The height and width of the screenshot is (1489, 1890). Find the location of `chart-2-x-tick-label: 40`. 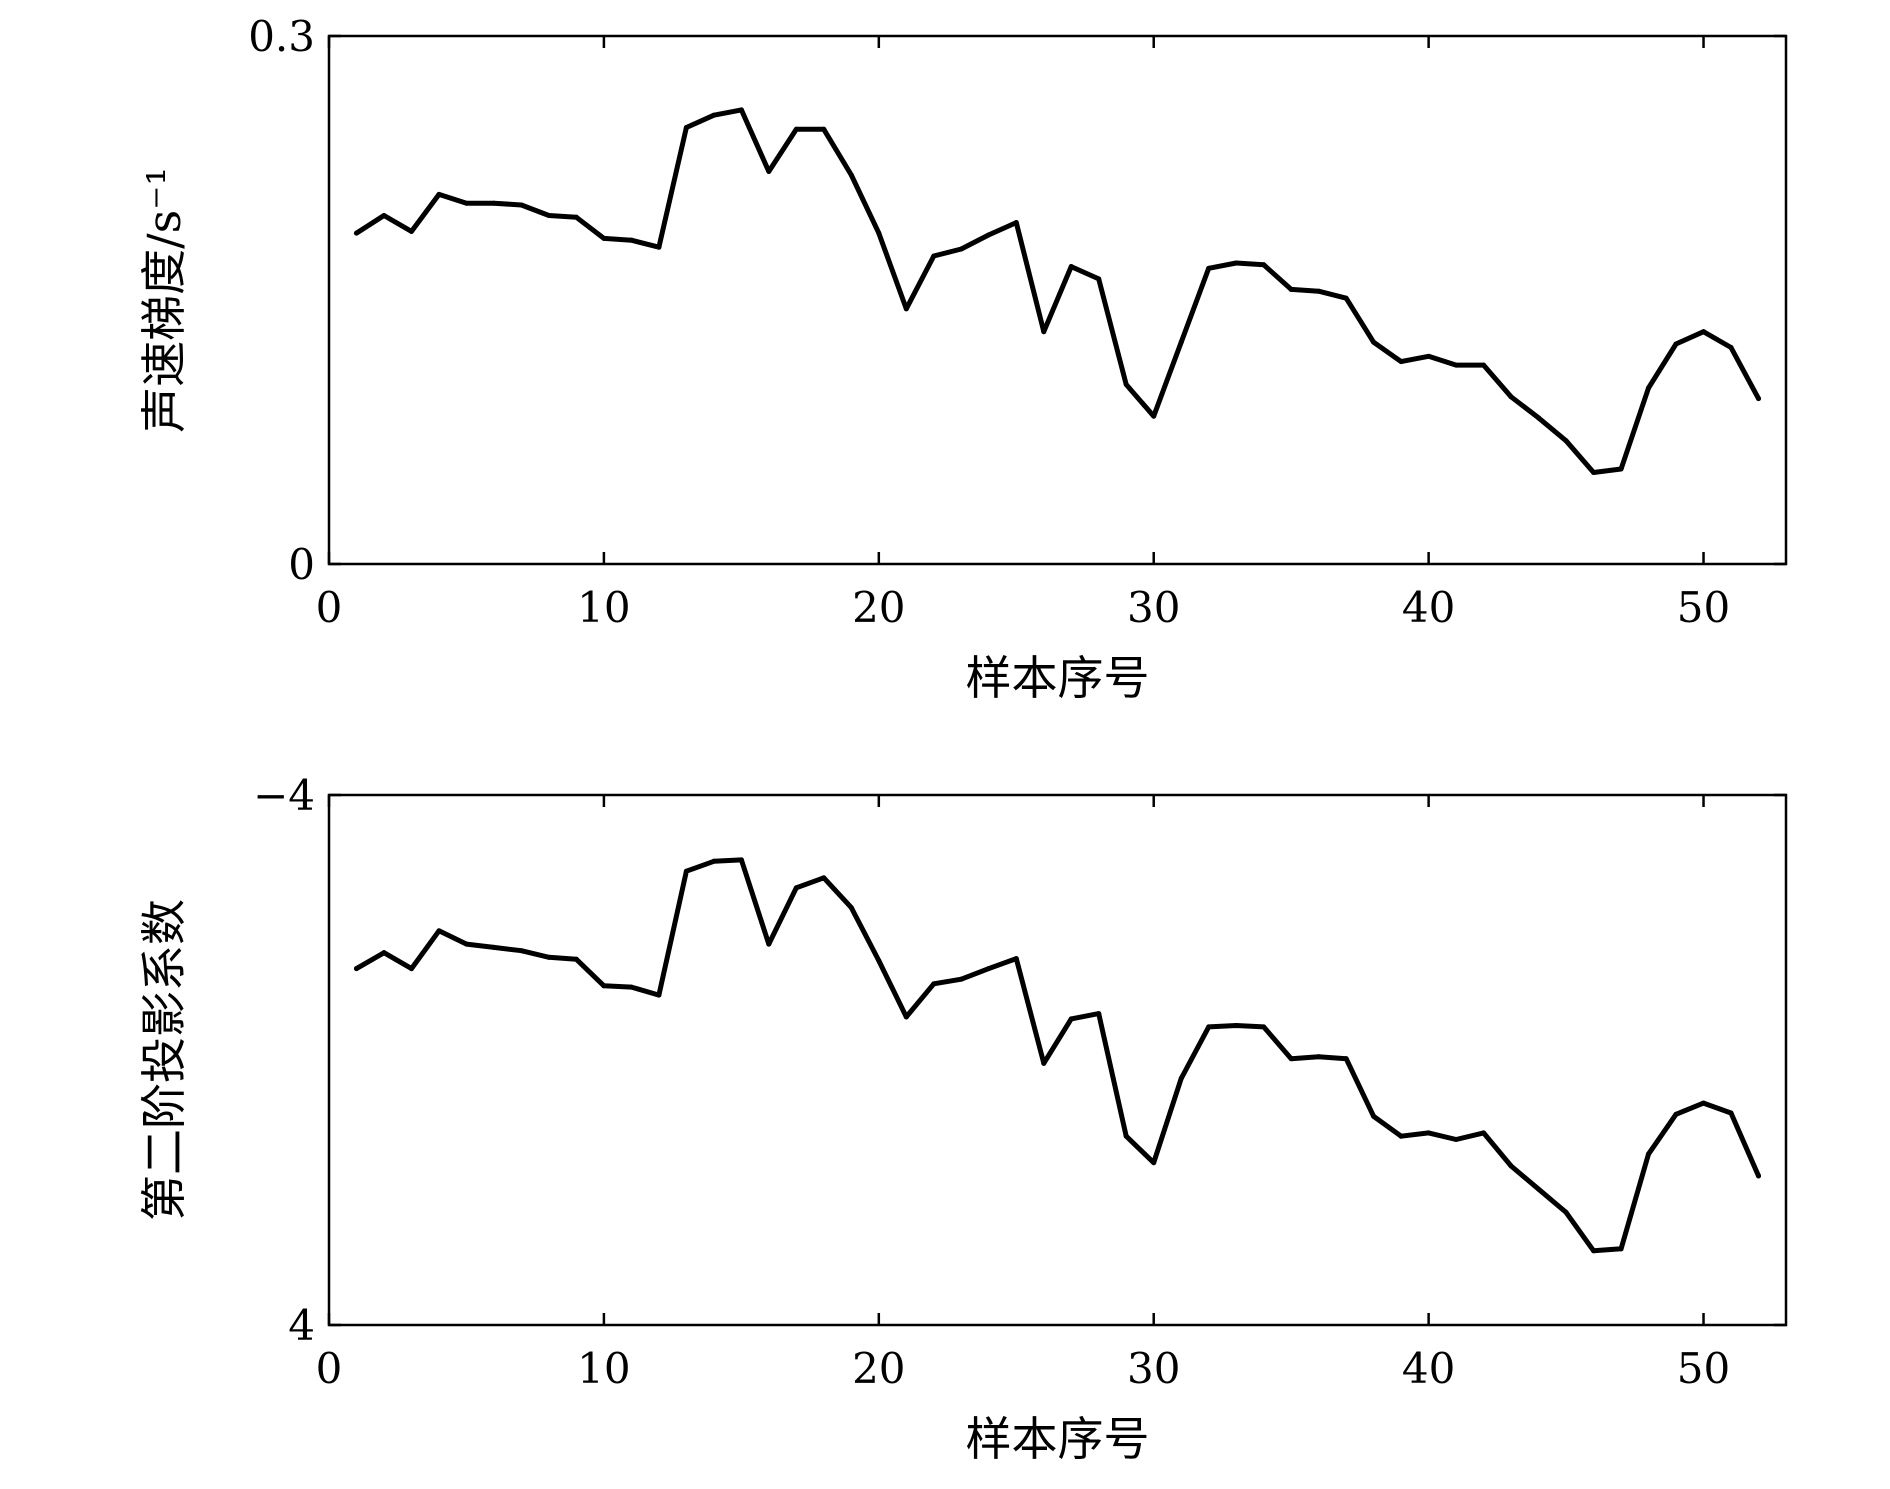

chart-2-x-tick-label: 40 is located at coordinates (1428, 1368).